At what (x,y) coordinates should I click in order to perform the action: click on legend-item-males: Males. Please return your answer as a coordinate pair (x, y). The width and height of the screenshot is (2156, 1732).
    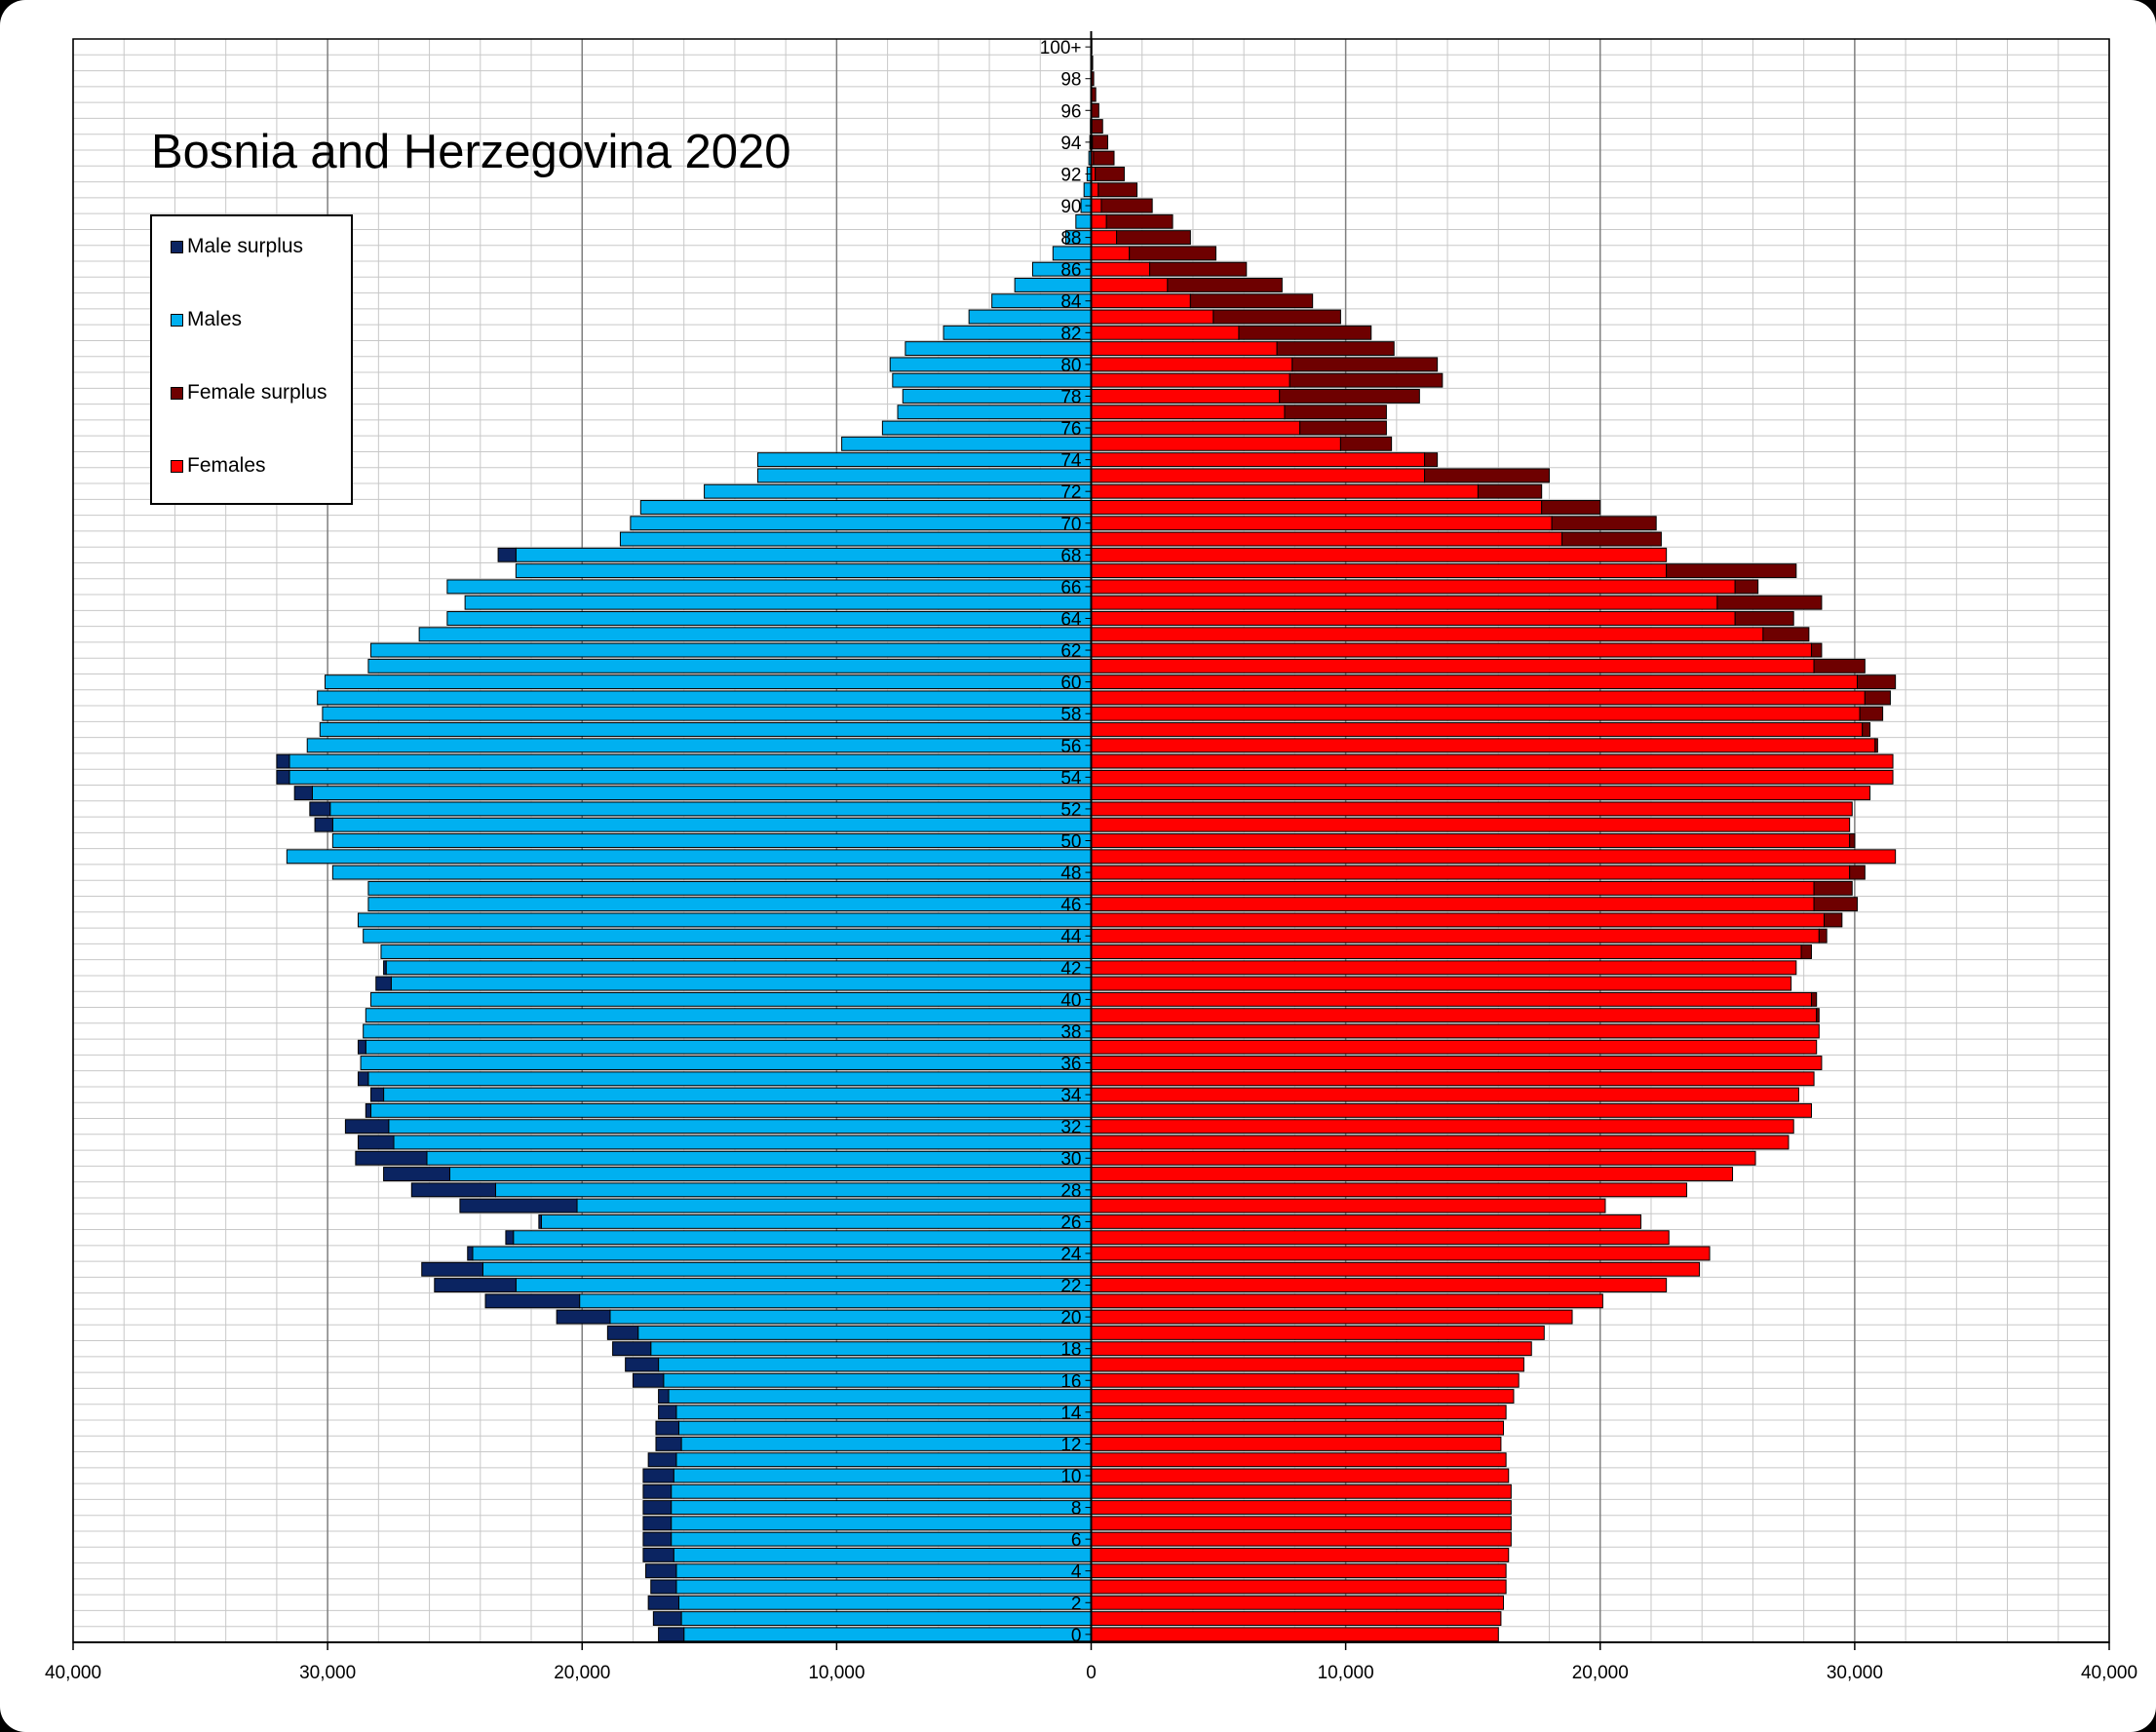
    Looking at the image, I should click on (206, 319).